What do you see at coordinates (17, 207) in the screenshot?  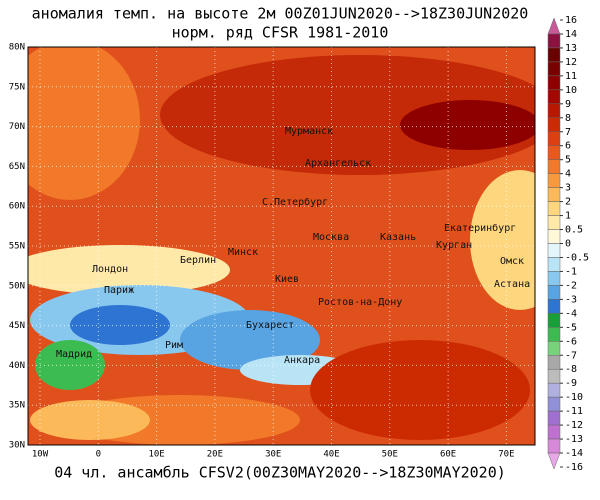 I see `lat-label: 60N` at bounding box center [17, 207].